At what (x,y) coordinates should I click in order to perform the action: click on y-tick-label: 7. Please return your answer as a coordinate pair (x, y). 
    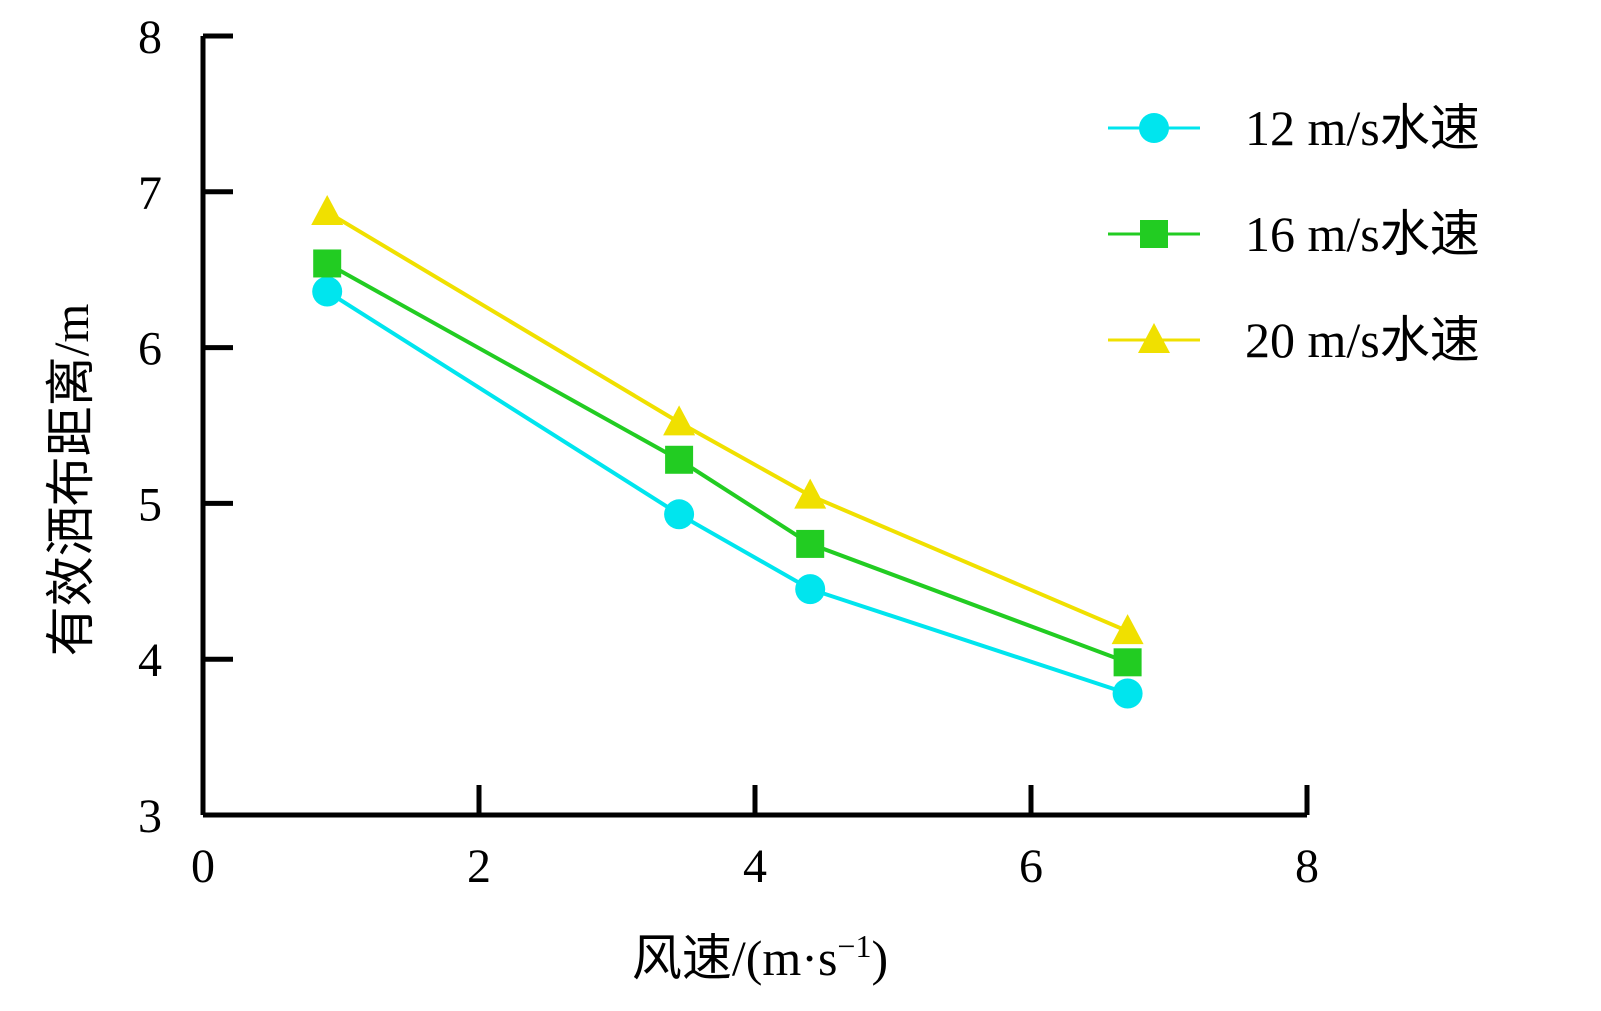
    Looking at the image, I should click on (150, 193).